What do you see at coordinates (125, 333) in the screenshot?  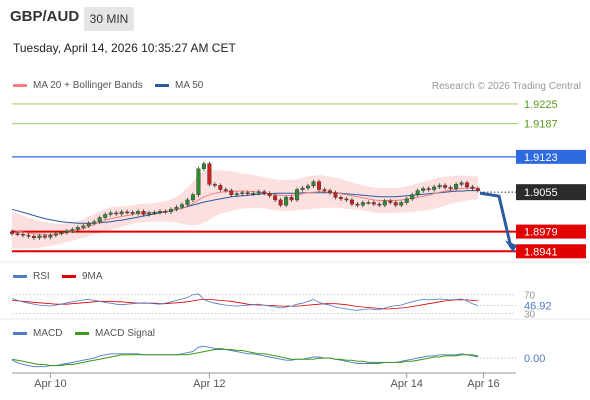 I see `legend-macd-signal-label: MACD Signal` at bounding box center [125, 333].